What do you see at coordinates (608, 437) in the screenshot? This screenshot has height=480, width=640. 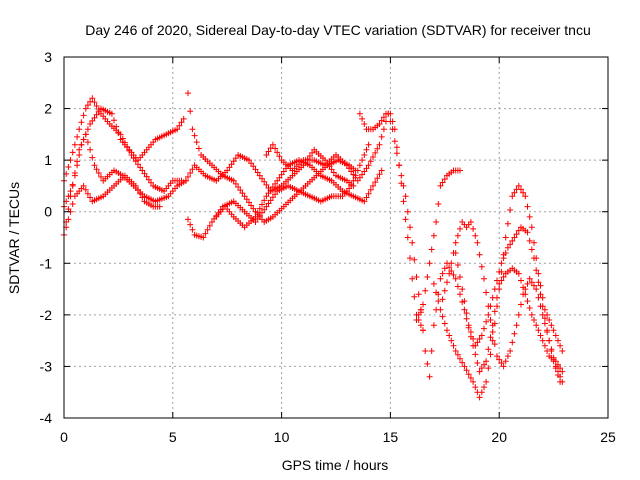 I see `x-tick-label: 25` at bounding box center [608, 437].